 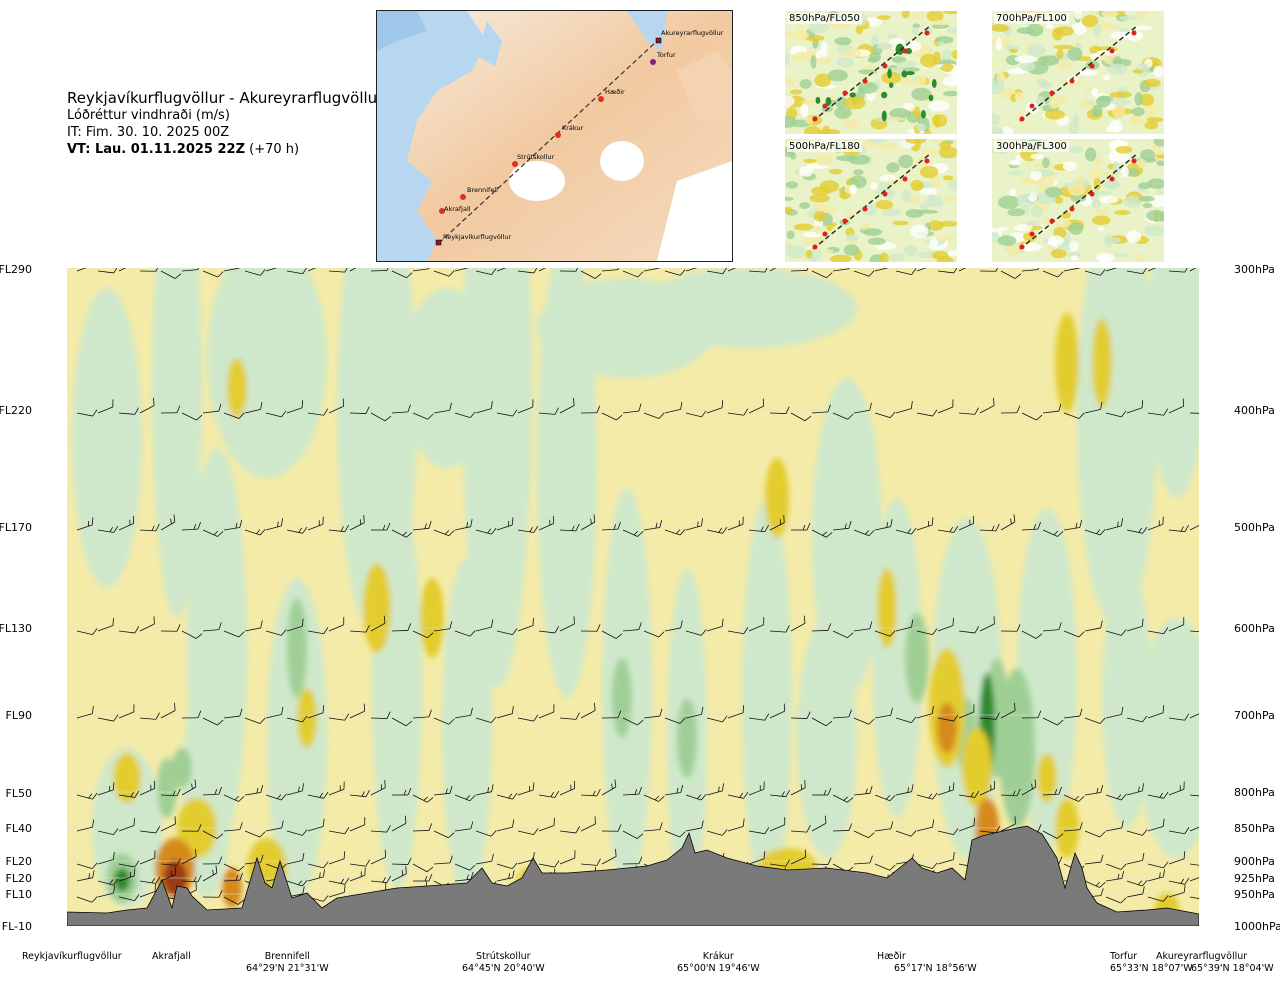 What do you see at coordinates (1254, 715) in the screenshot?
I see `hpa-label: 700hPa` at bounding box center [1254, 715].